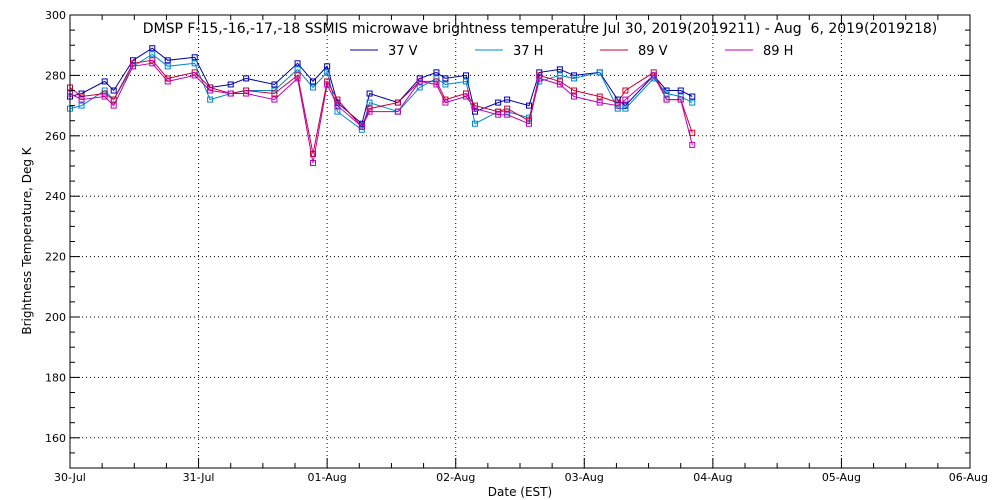 Image resolution: width=1000 pixels, height=500 pixels. I want to click on series-lines, so click(381, 105).